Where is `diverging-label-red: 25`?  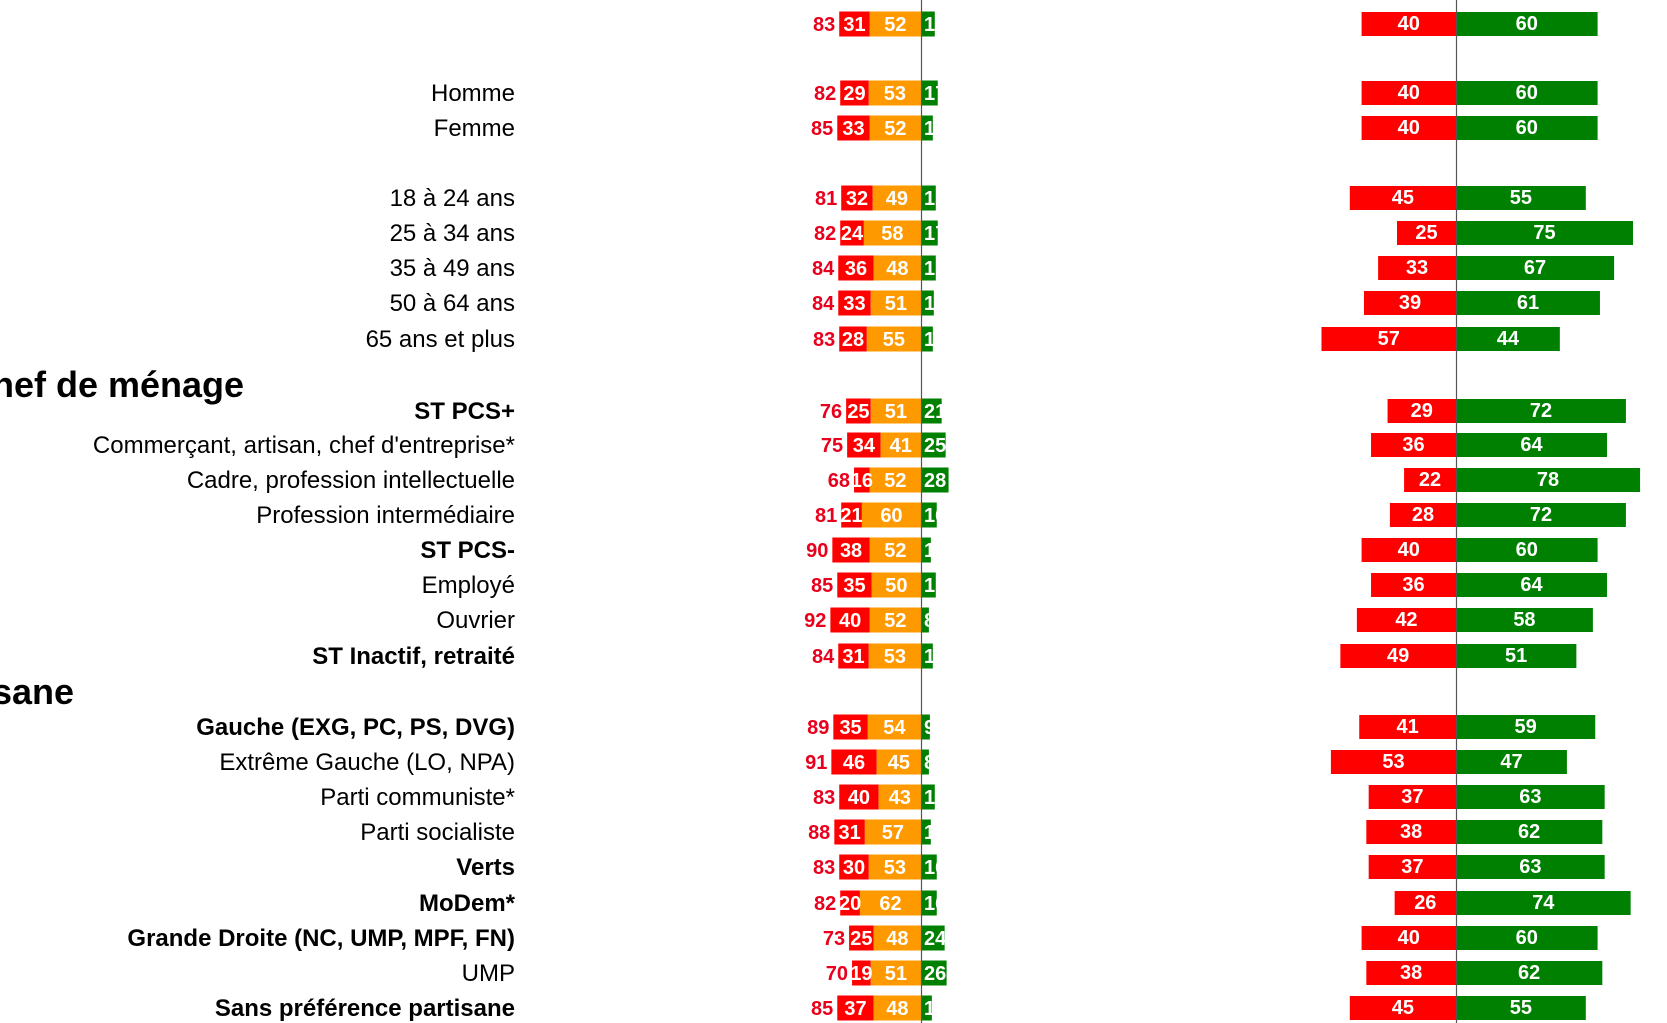
diverging-label-red: 25 is located at coordinates (1426, 233).